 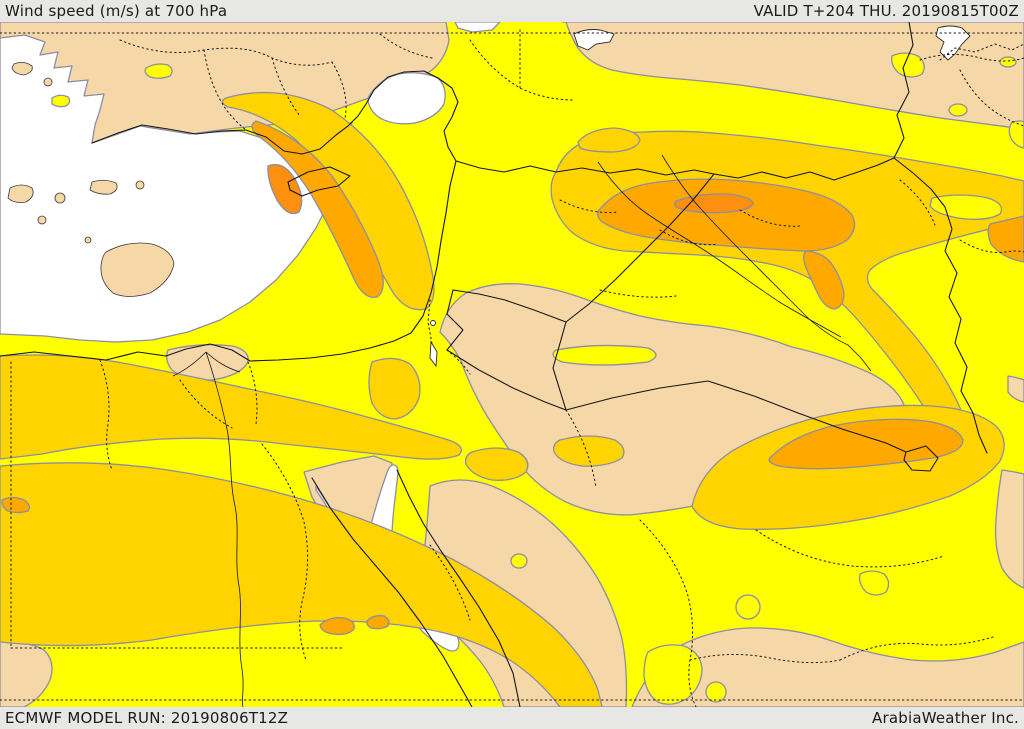 What do you see at coordinates (953, 43) in the screenshot?
I see `lake-urmia` at bounding box center [953, 43].